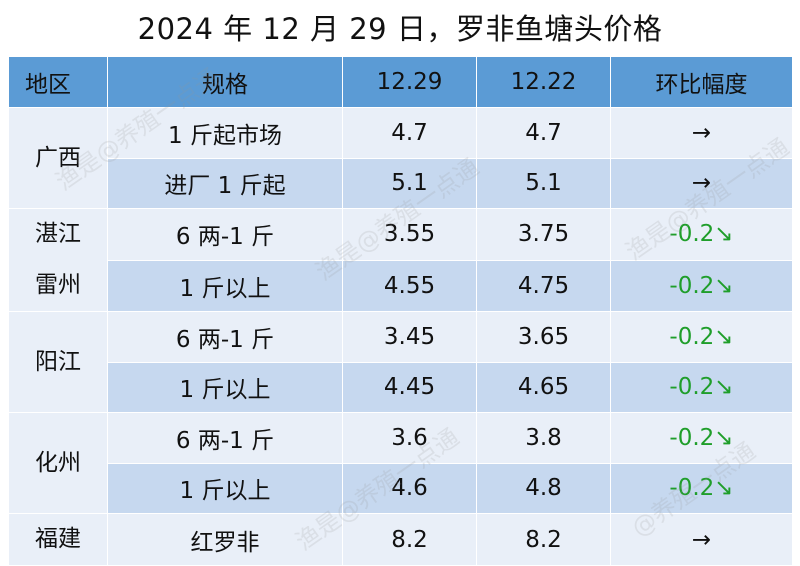 Image resolution: width=800 pixels, height=566 pixels. What do you see at coordinates (409, 234) in the screenshot?
I see `current-price-cell: 3.55` at bounding box center [409, 234].